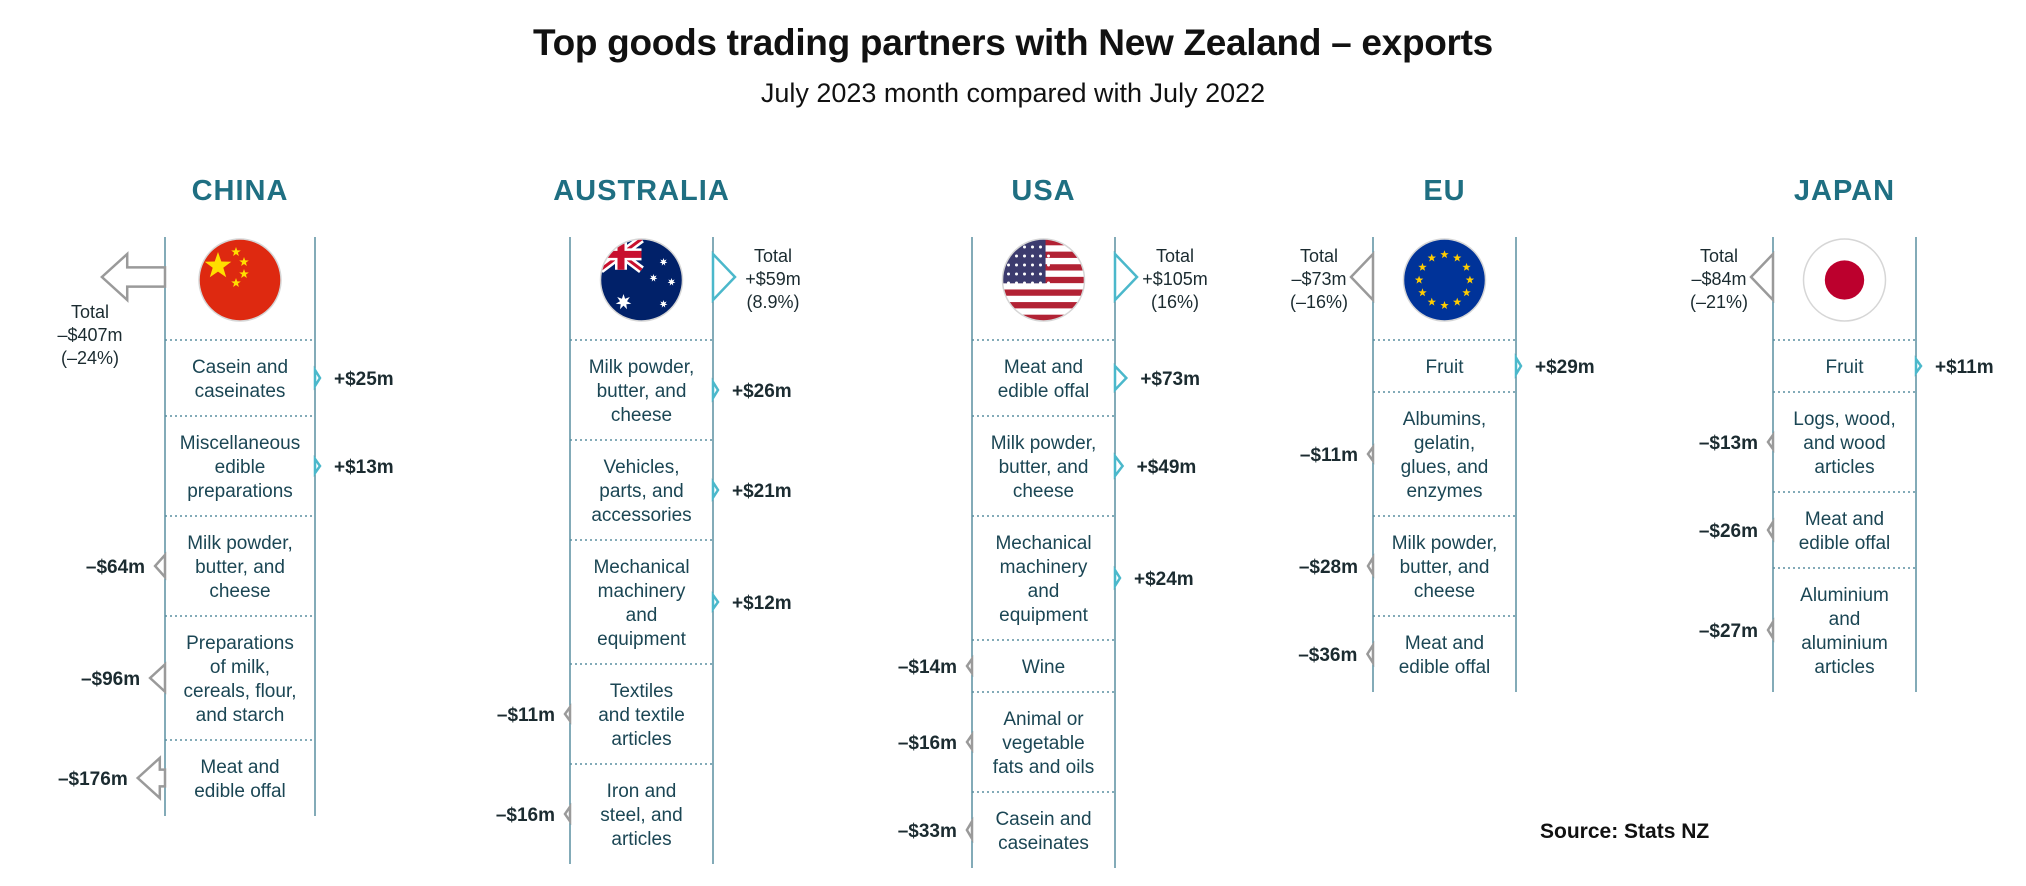 Image resolution: width=2026 pixels, height=886 pixels. What do you see at coordinates (642, 591) in the screenshot?
I see `category-label: machinery` at bounding box center [642, 591].